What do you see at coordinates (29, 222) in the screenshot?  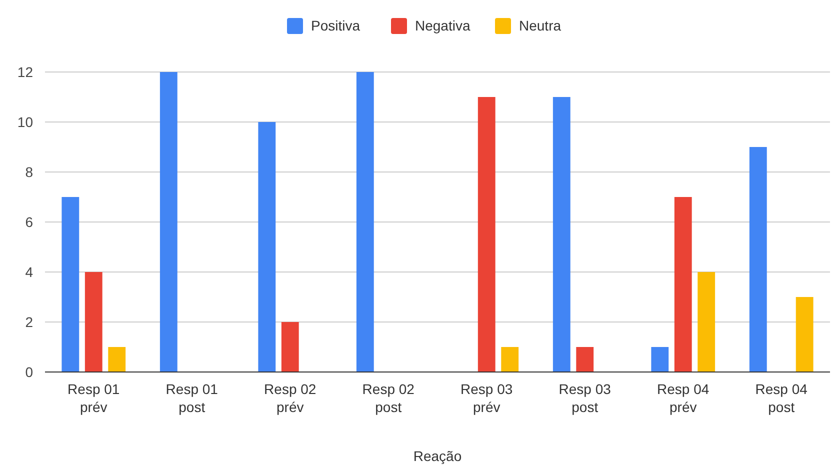 I see `y-tick-label: 6` at bounding box center [29, 222].